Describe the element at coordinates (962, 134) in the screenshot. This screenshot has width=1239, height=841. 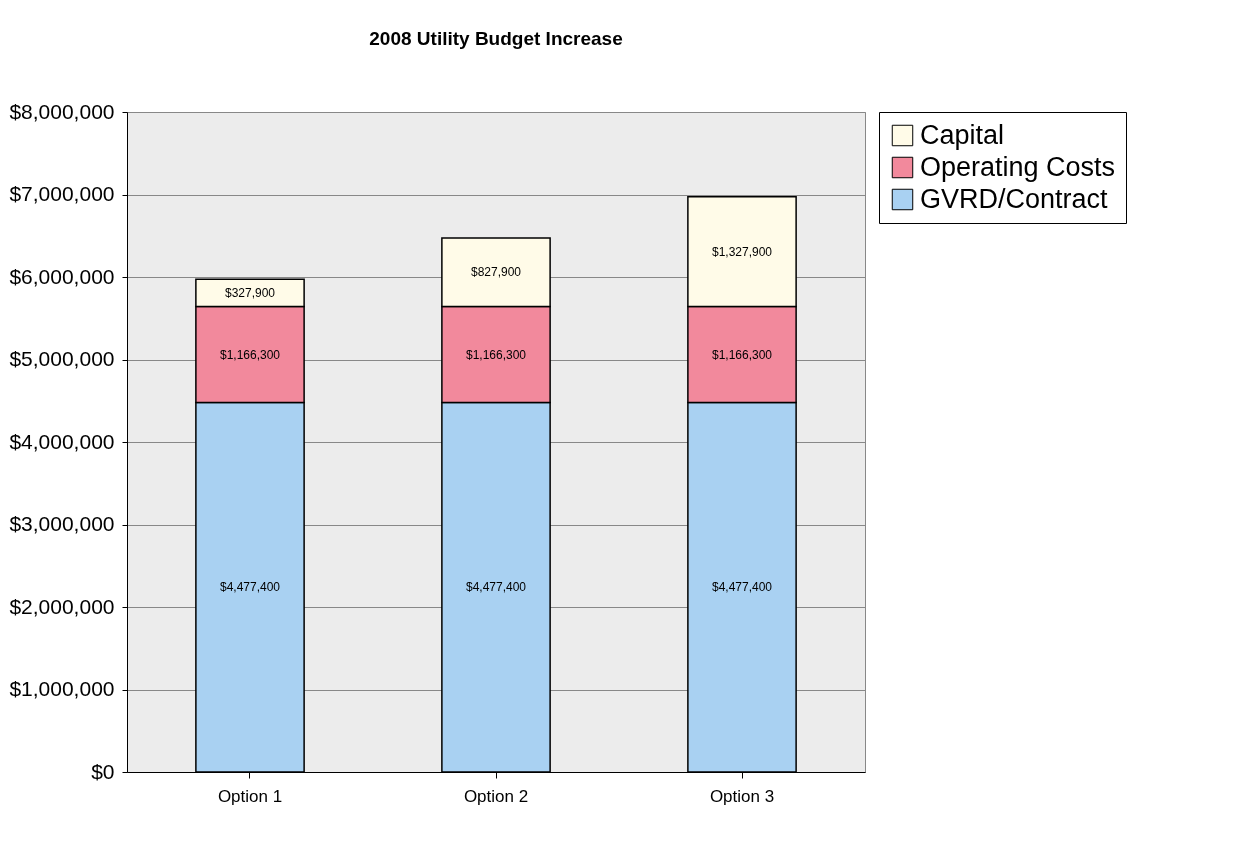
I see `legend-label: Capital` at that location.